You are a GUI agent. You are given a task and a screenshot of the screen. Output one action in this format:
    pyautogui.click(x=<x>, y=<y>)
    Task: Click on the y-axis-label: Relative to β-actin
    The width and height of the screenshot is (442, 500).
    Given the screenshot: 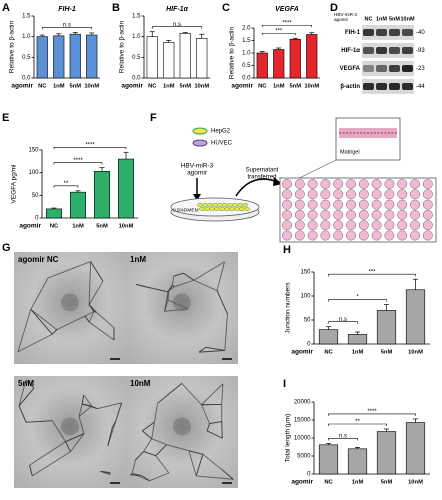 What is the action you would take?
    pyautogui.click(x=122, y=47)
    